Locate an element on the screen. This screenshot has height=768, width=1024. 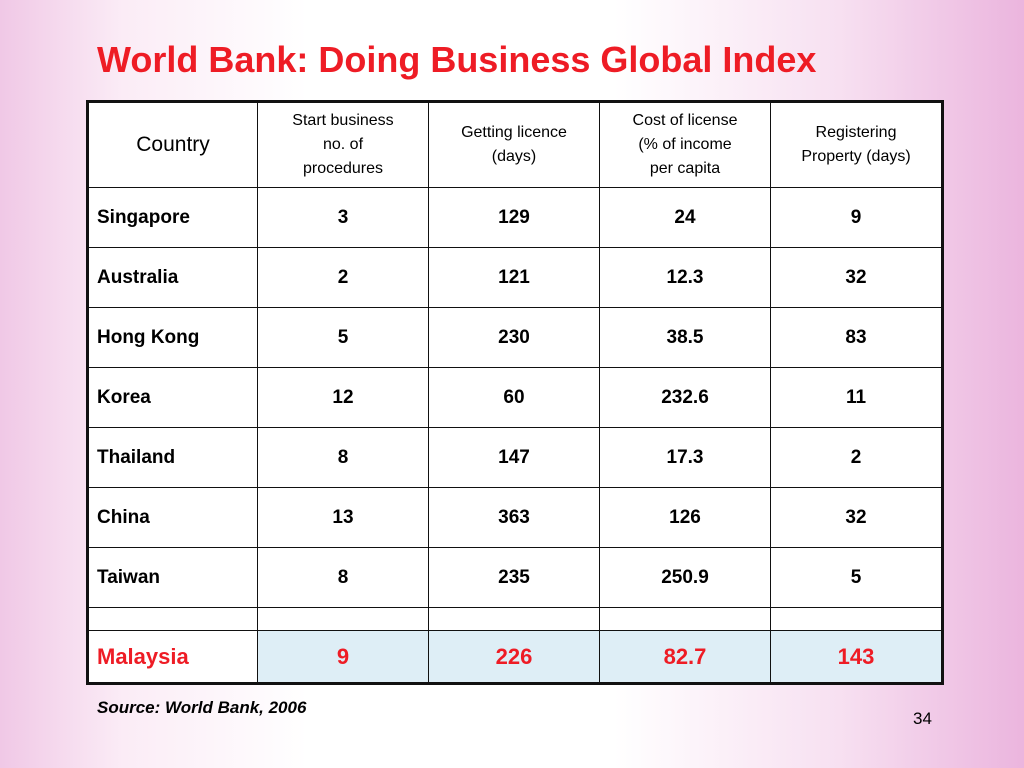
licence-days-cell: 129 is located at coordinates (514, 217).